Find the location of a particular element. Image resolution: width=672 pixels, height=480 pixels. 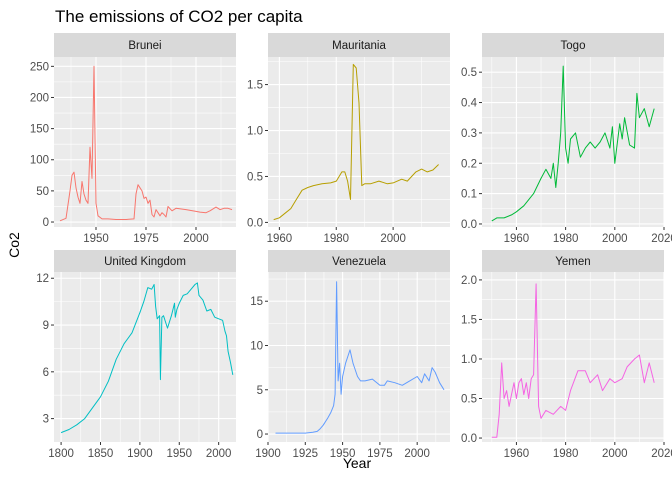

y-tick-label: 0.3 is located at coordinates (469, 134).